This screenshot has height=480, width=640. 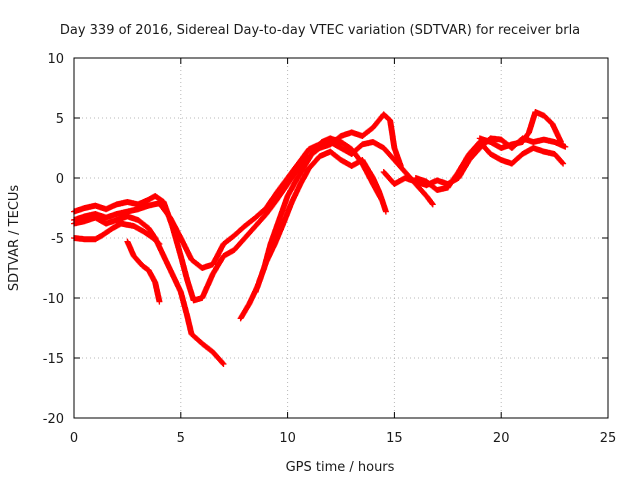 I want to click on y-tick-label: -20, so click(x=53, y=419).